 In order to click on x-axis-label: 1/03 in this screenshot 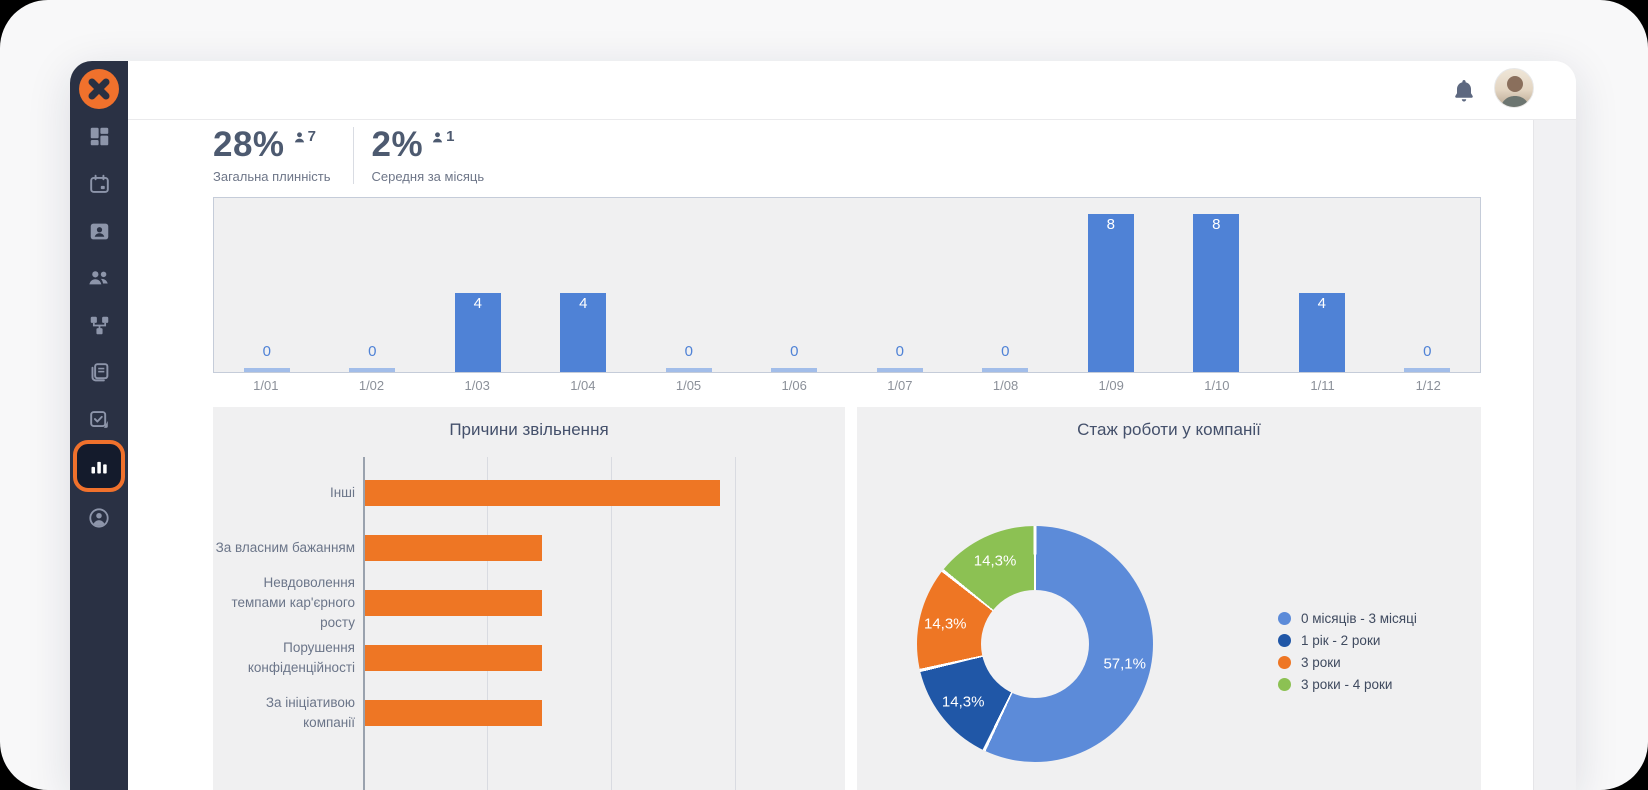, I will do `click(477, 385)`.